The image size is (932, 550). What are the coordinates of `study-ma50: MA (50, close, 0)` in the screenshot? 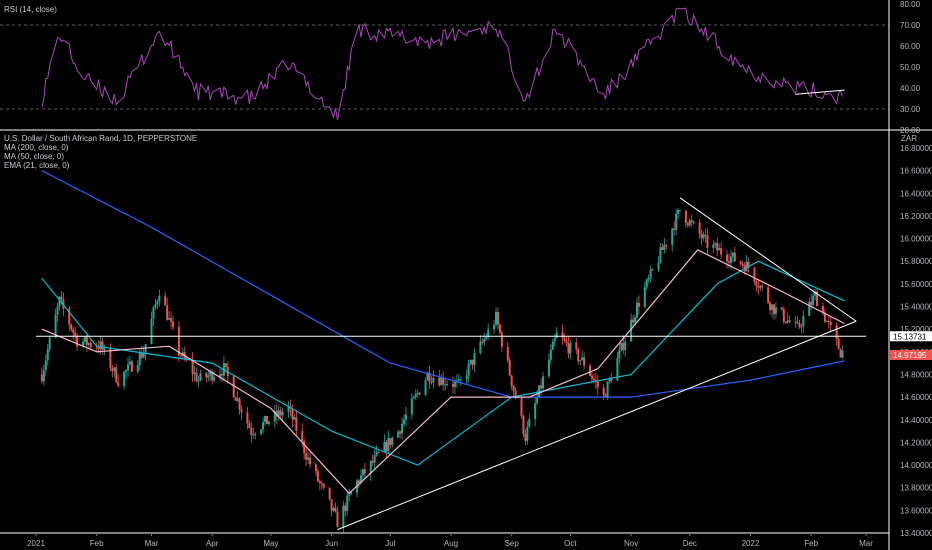 It's located at (34, 156).